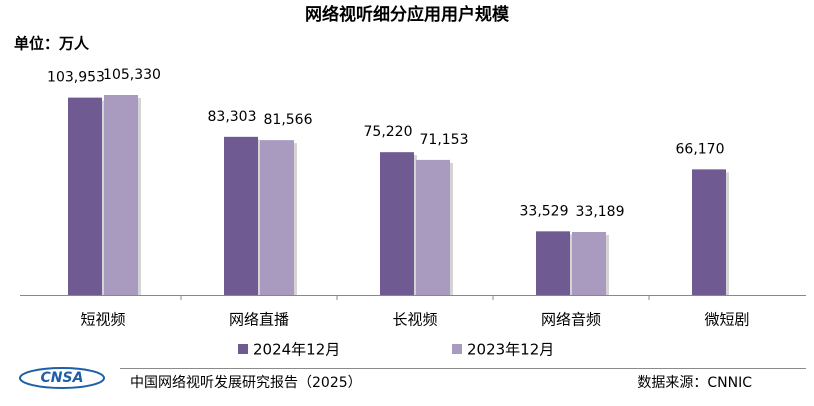 The image size is (814, 406). What do you see at coordinates (694, 383) in the screenshot?
I see `footer-source: 数据来源：CNNIC` at bounding box center [694, 383].